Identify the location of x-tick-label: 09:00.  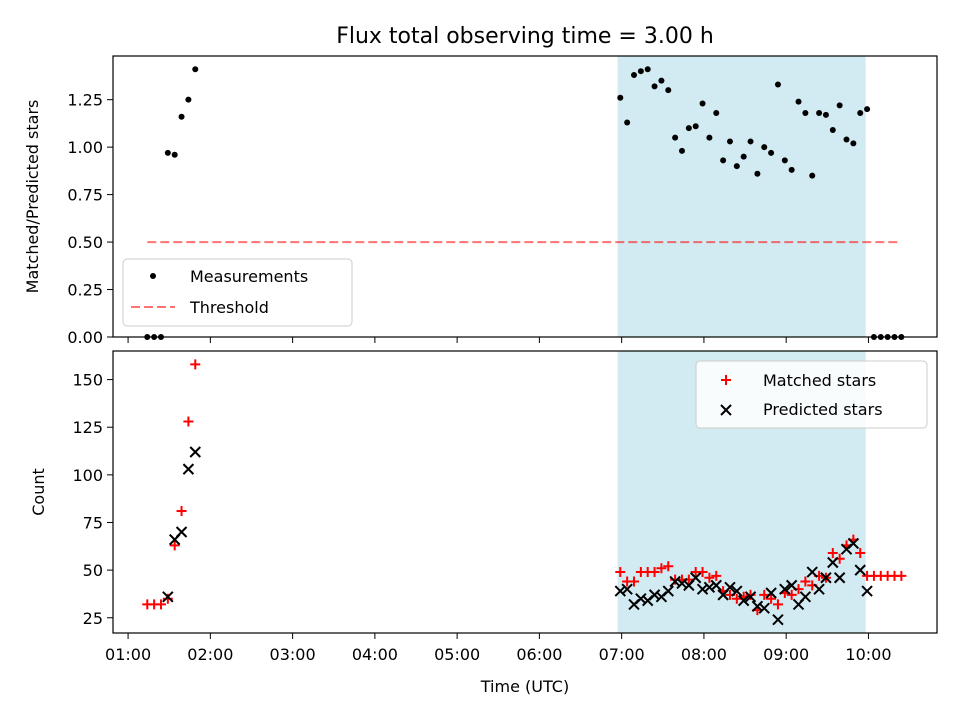
(786, 654).